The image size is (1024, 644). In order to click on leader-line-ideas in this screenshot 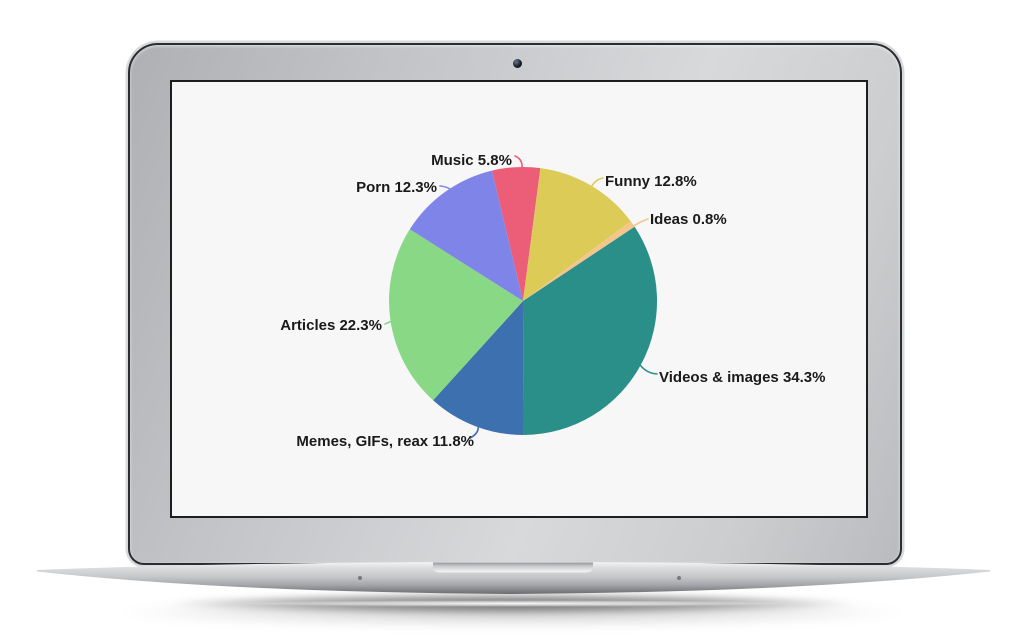, I will do `click(639, 223)`.